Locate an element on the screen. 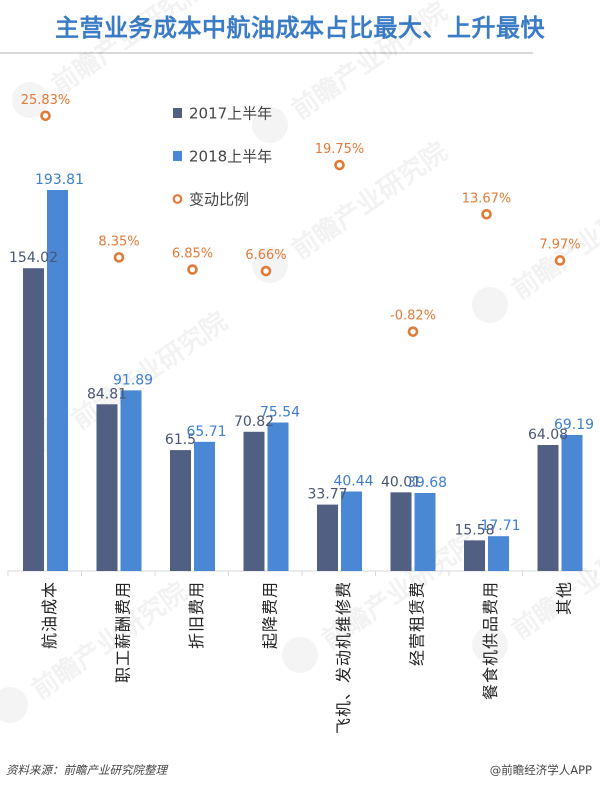  value-label-2018: 39.68 is located at coordinates (427, 483).